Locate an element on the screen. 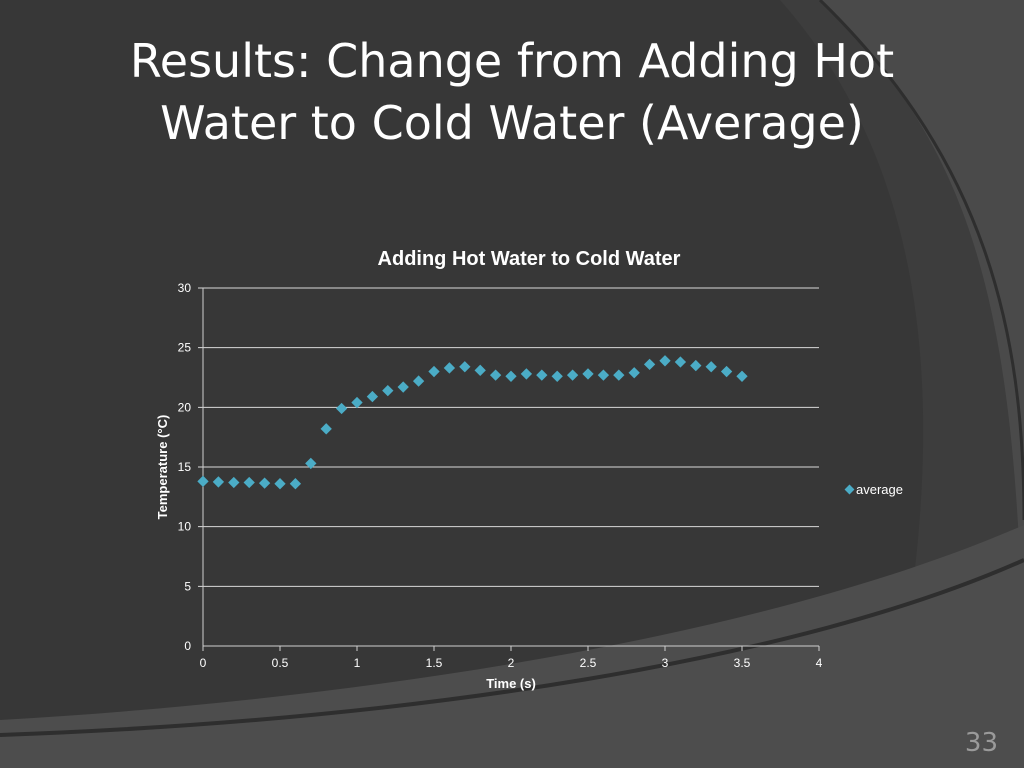  legend-marker-average is located at coordinates (849, 489).